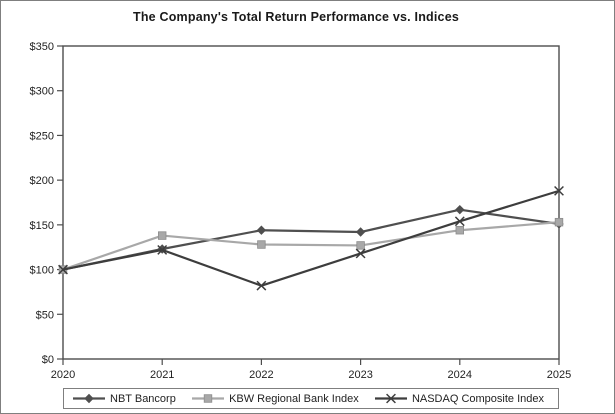  Describe the element at coordinates (460, 375) in the screenshot. I see `x-tick-label: 2024` at that location.